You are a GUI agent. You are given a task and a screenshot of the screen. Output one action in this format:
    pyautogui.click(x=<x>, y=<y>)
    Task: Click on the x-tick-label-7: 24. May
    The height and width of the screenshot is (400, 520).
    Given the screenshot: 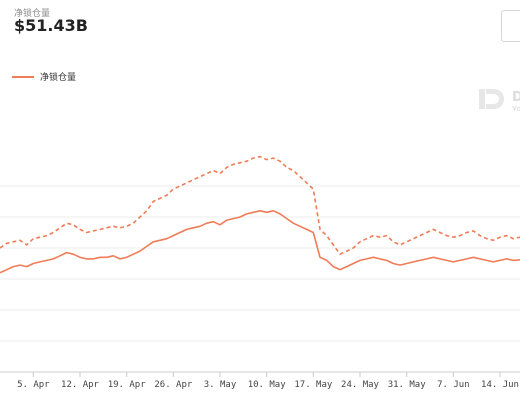 What is the action you would take?
    pyautogui.click(x=360, y=385)
    